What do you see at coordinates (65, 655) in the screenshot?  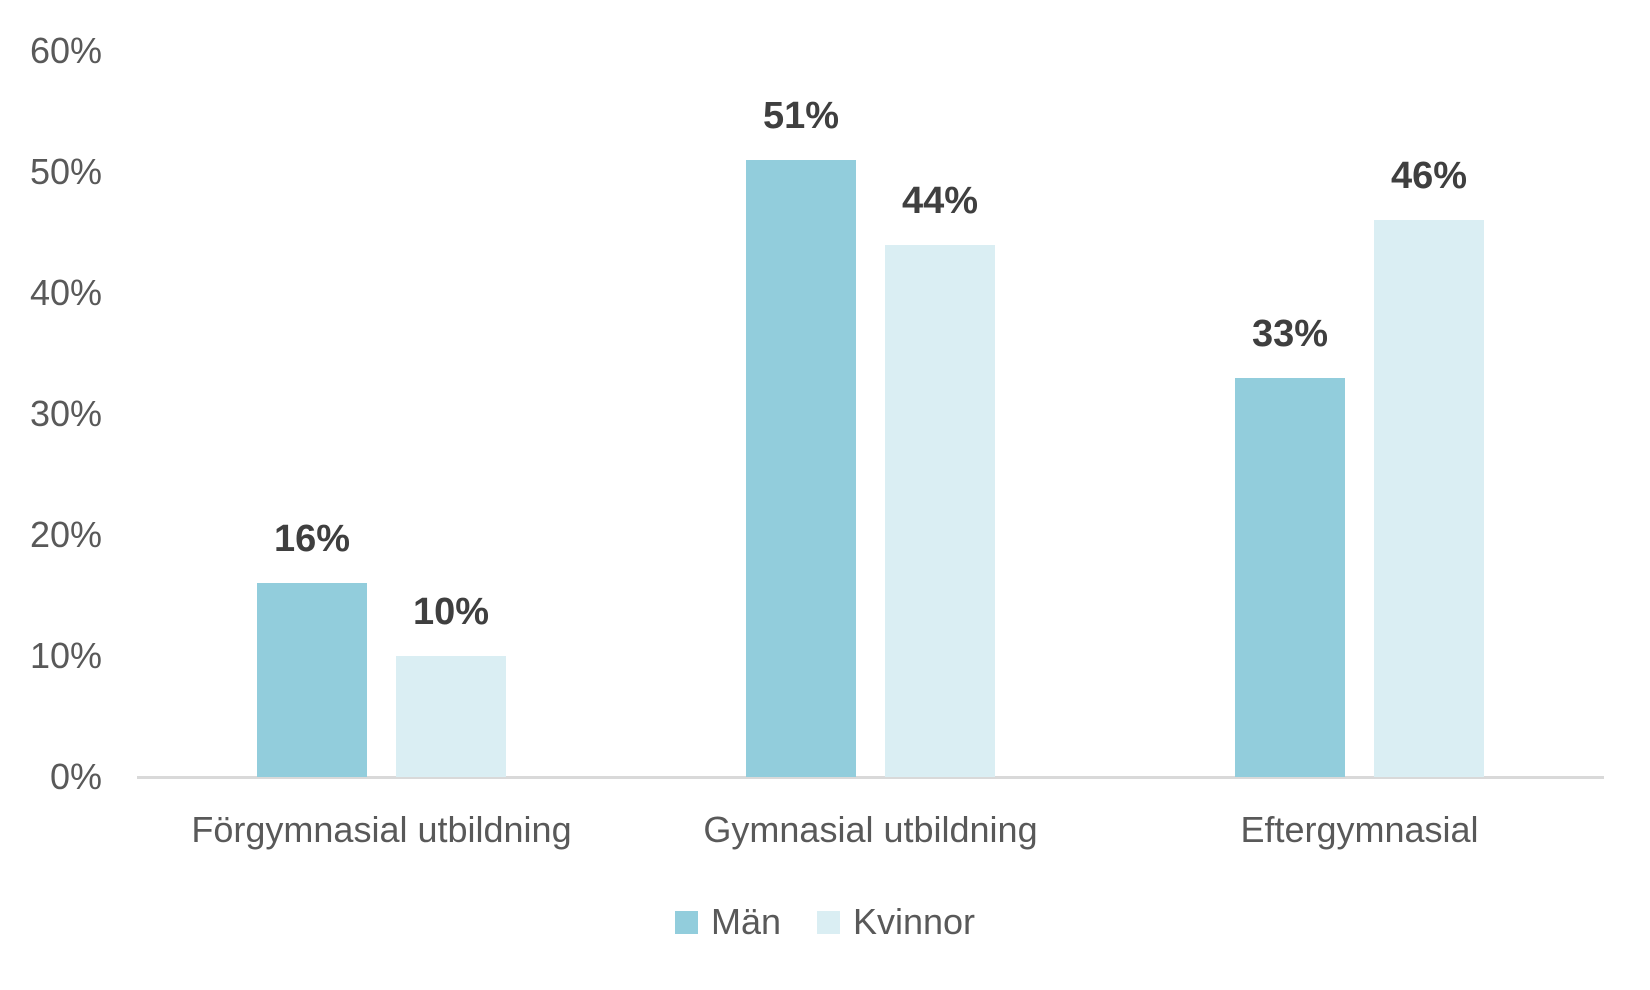 I see `y-axis-tick-label: 10%` at bounding box center [65, 655].